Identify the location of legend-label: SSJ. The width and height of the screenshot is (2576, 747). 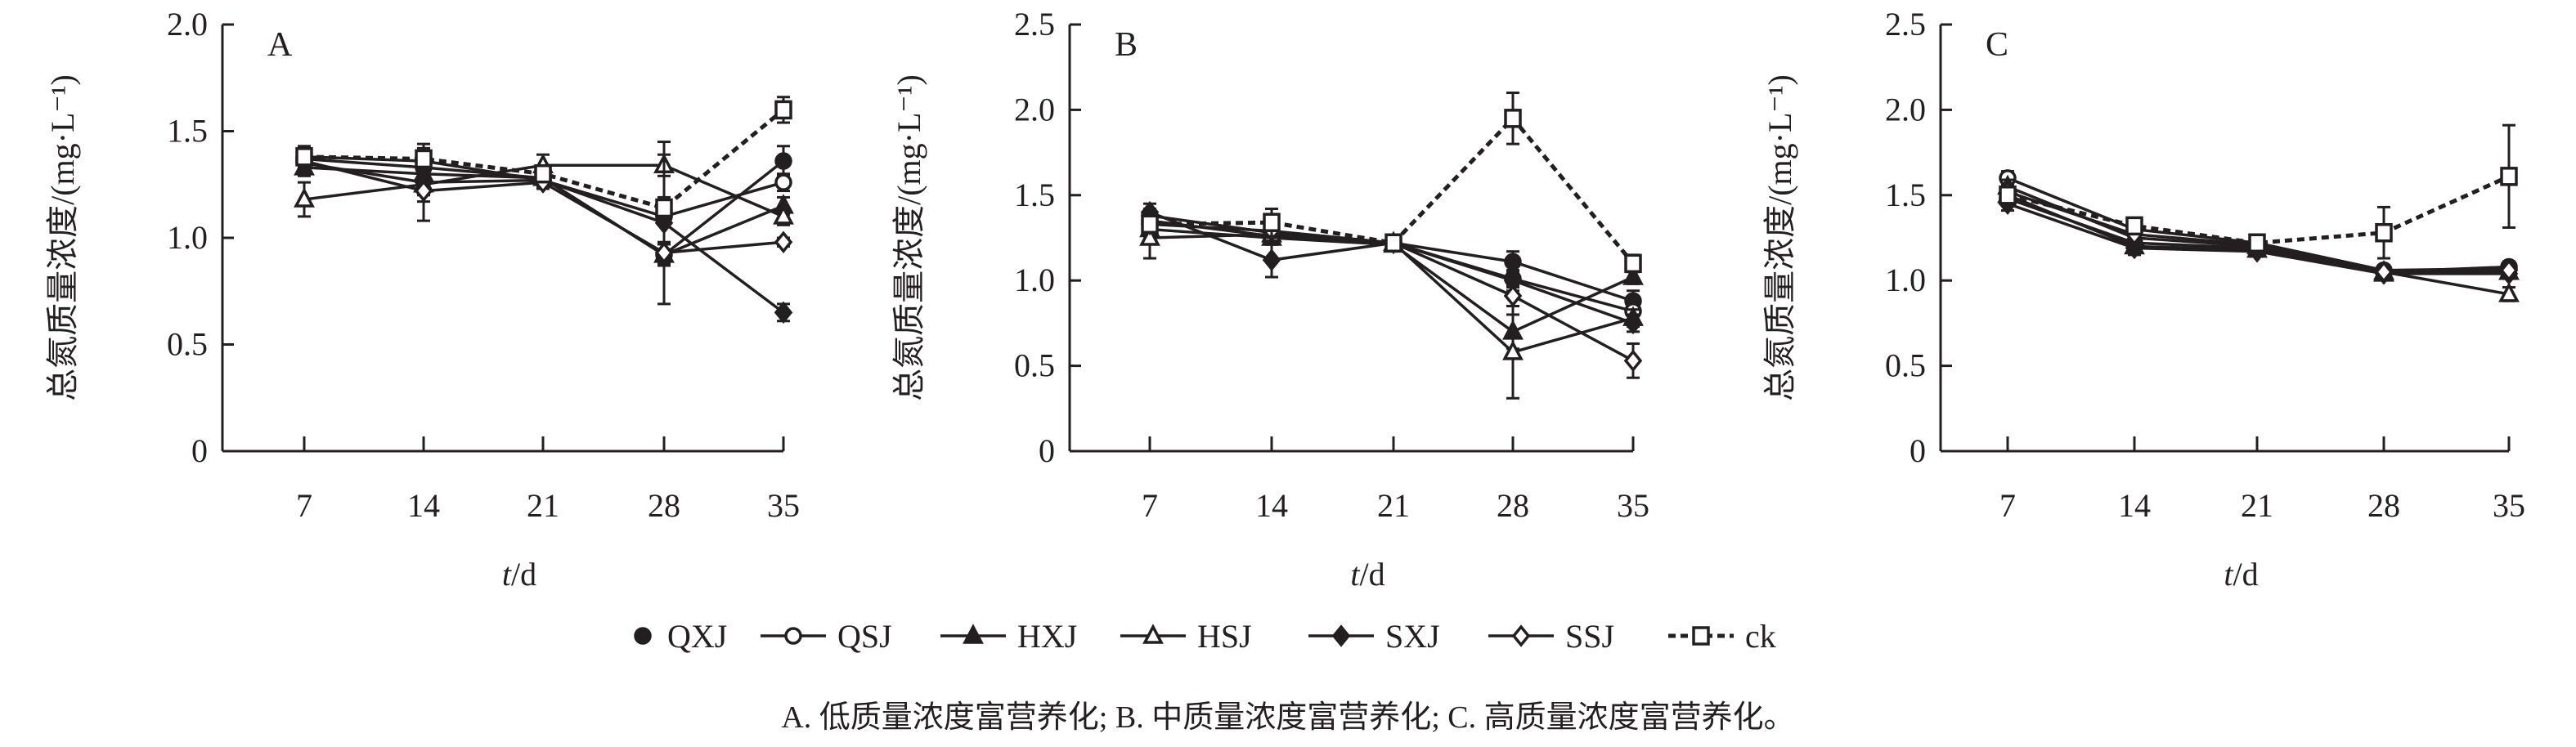
(1589, 636).